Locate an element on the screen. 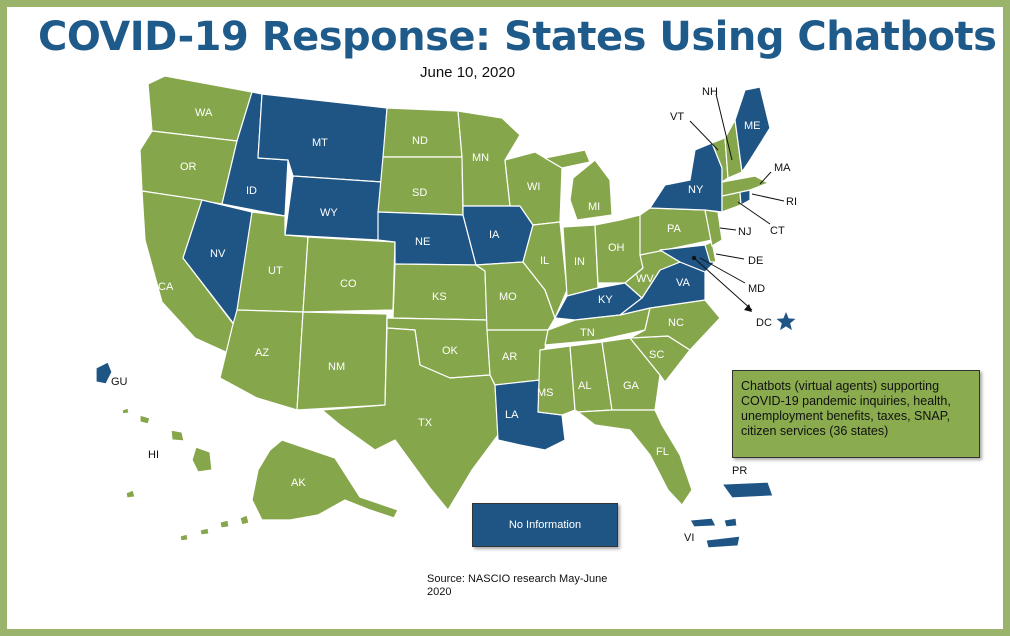 The width and height of the screenshot is (1010, 636). label-ca: CA is located at coordinates (166, 287).